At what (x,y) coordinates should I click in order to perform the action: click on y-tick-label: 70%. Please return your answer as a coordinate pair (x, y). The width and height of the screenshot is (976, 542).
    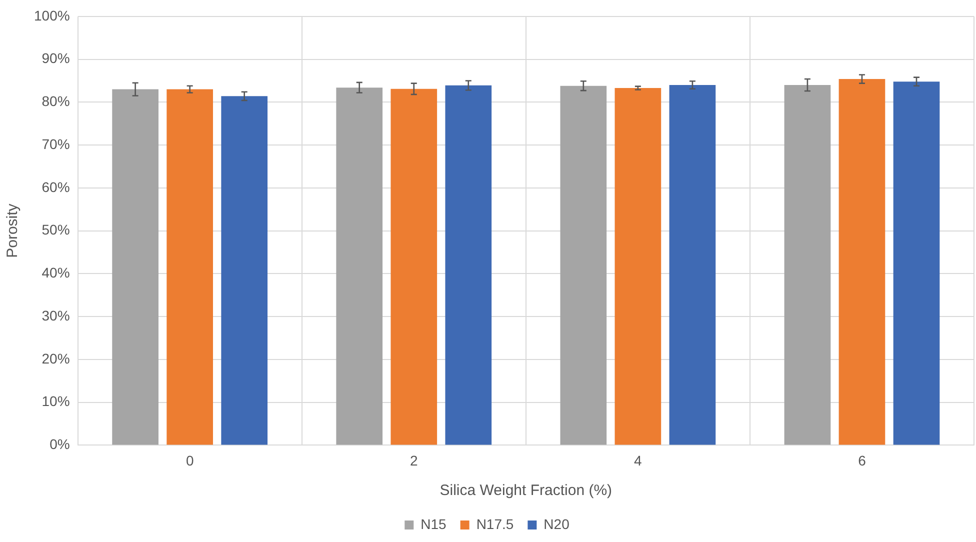
    Looking at the image, I should click on (56, 144).